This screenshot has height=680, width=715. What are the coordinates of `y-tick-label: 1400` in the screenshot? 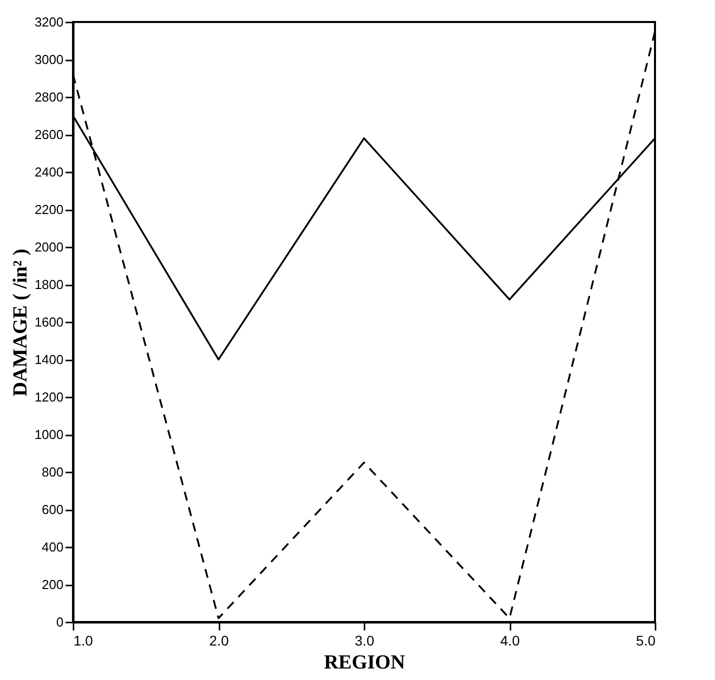 It's located at (49, 359).